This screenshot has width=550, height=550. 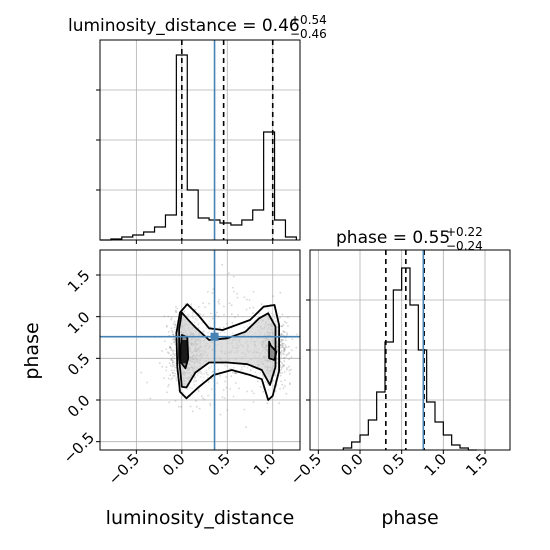 I want to click on scatter-clipped, so click(x=221, y=346).